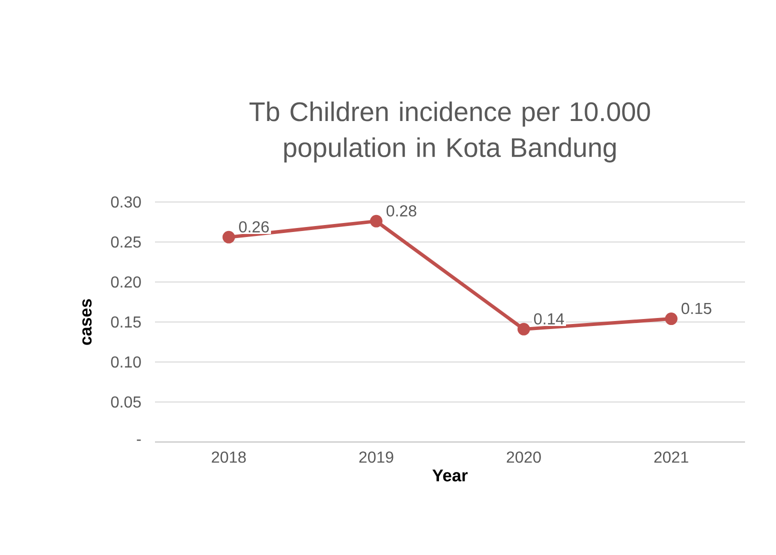  Describe the element at coordinates (229, 457) in the screenshot. I see `x-tick-label: 2018` at that location.